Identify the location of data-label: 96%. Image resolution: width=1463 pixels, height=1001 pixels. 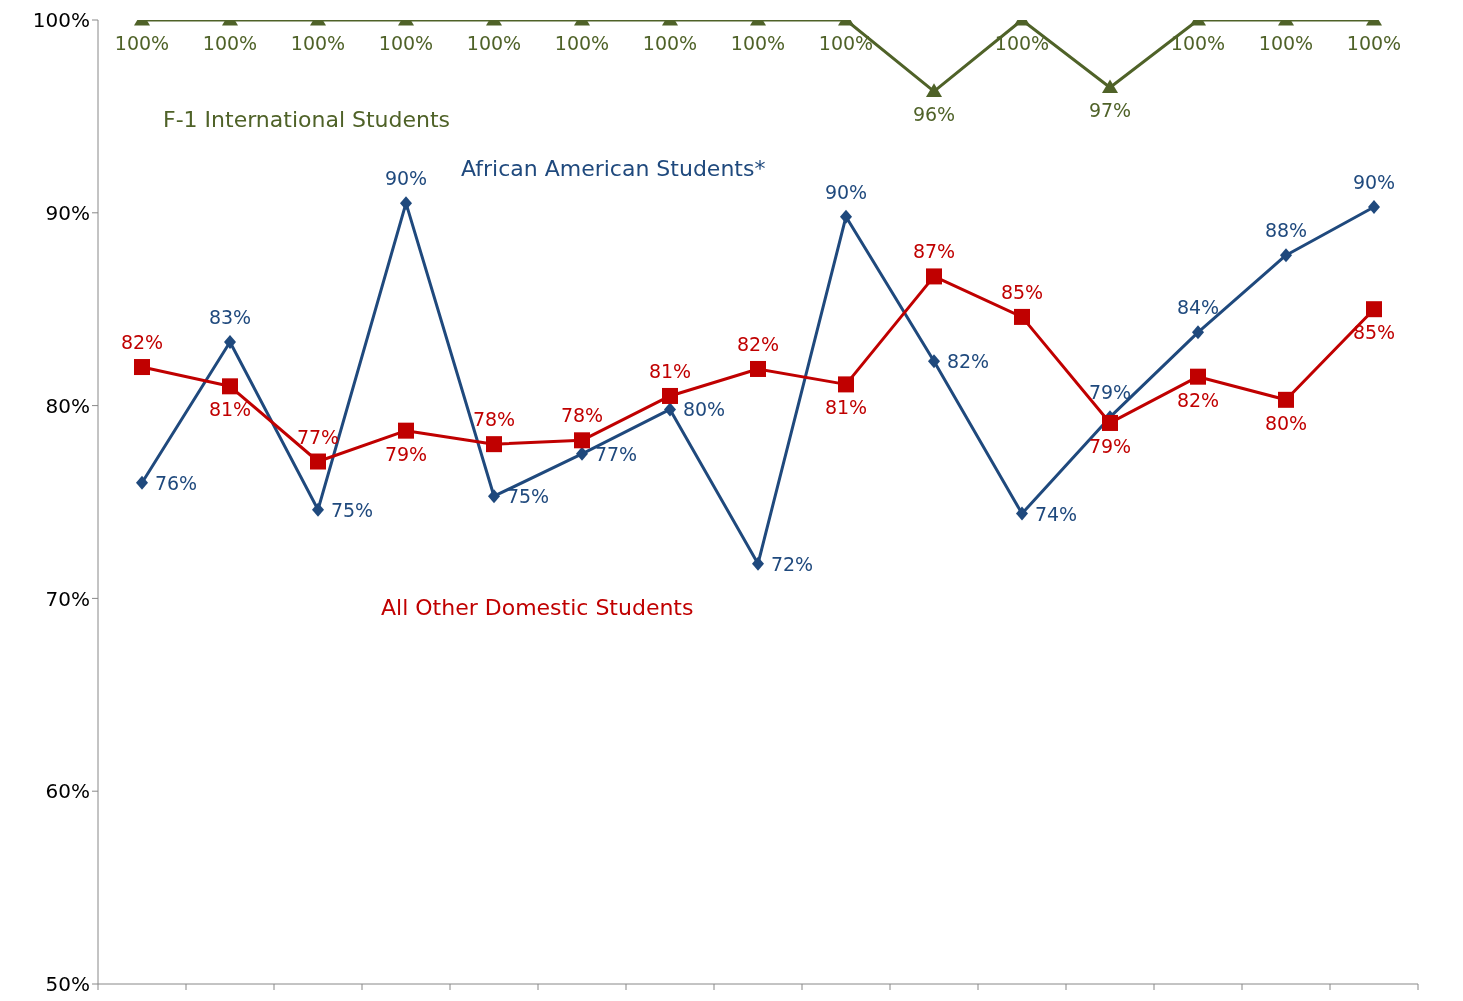
(934, 114).